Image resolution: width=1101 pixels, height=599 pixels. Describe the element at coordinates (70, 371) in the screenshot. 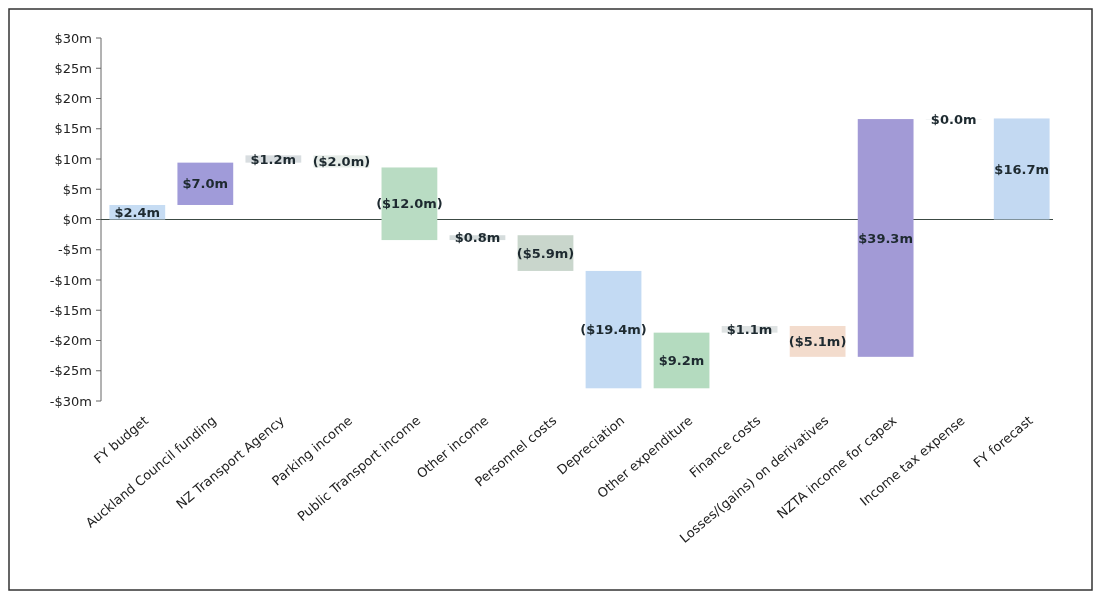

I see `y-tick-label: -$25m` at that location.